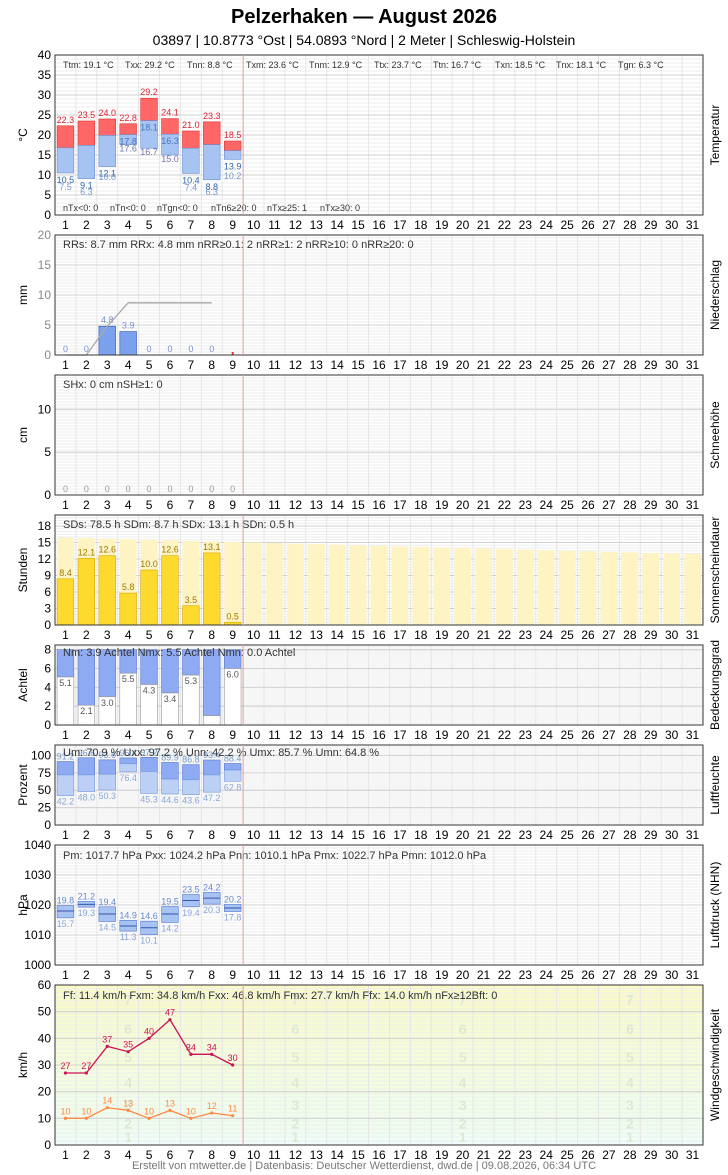 The image size is (728, 1175). What do you see at coordinates (80, 208) in the screenshot?
I see `temp-count-stat: nTx<0: 0` at bounding box center [80, 208].